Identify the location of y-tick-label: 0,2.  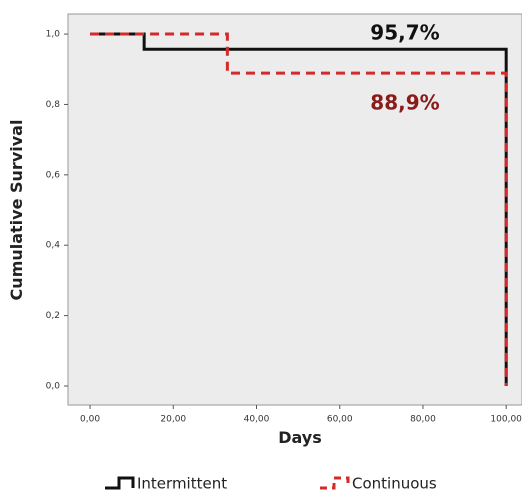
(53, 316).